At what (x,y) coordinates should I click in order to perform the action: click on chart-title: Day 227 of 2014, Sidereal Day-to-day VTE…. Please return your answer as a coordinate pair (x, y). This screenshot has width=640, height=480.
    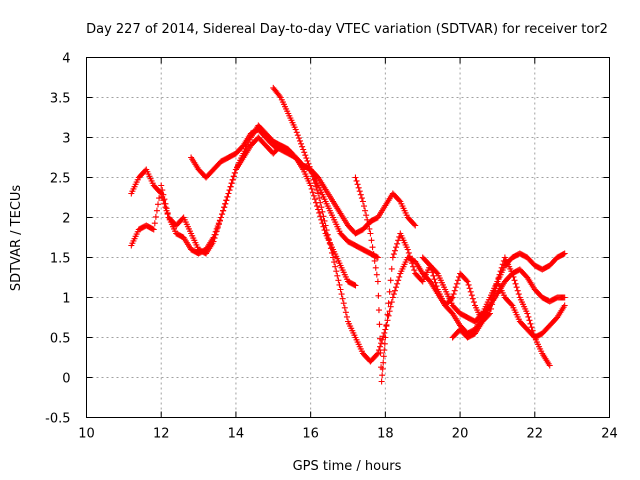
    Looking at the image, I should click on (347, 29).